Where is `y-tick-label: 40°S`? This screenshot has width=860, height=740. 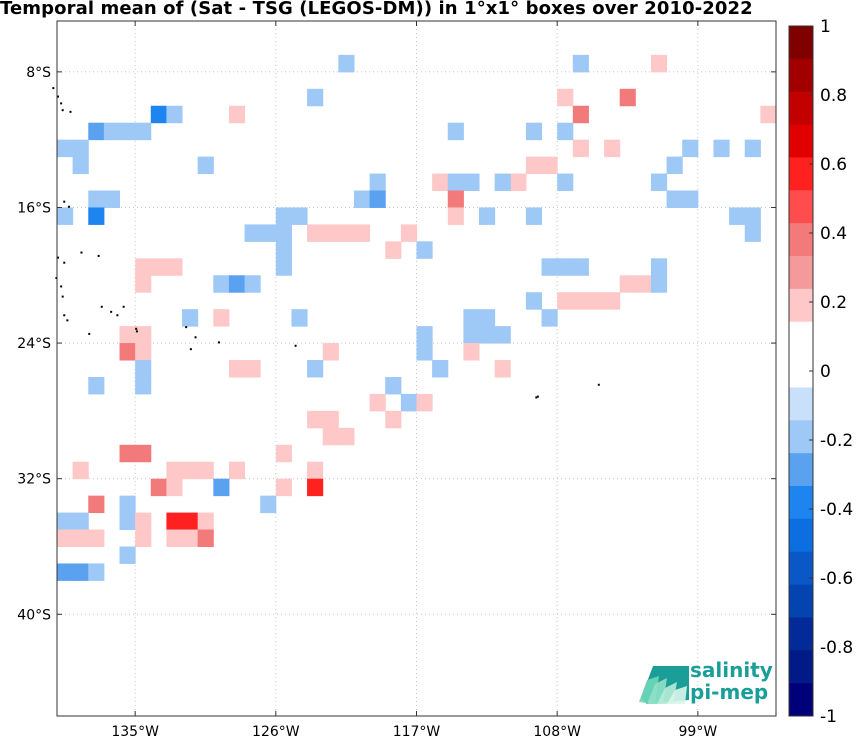 y-tick-label: 40°S is located at coordinates (34, 615).